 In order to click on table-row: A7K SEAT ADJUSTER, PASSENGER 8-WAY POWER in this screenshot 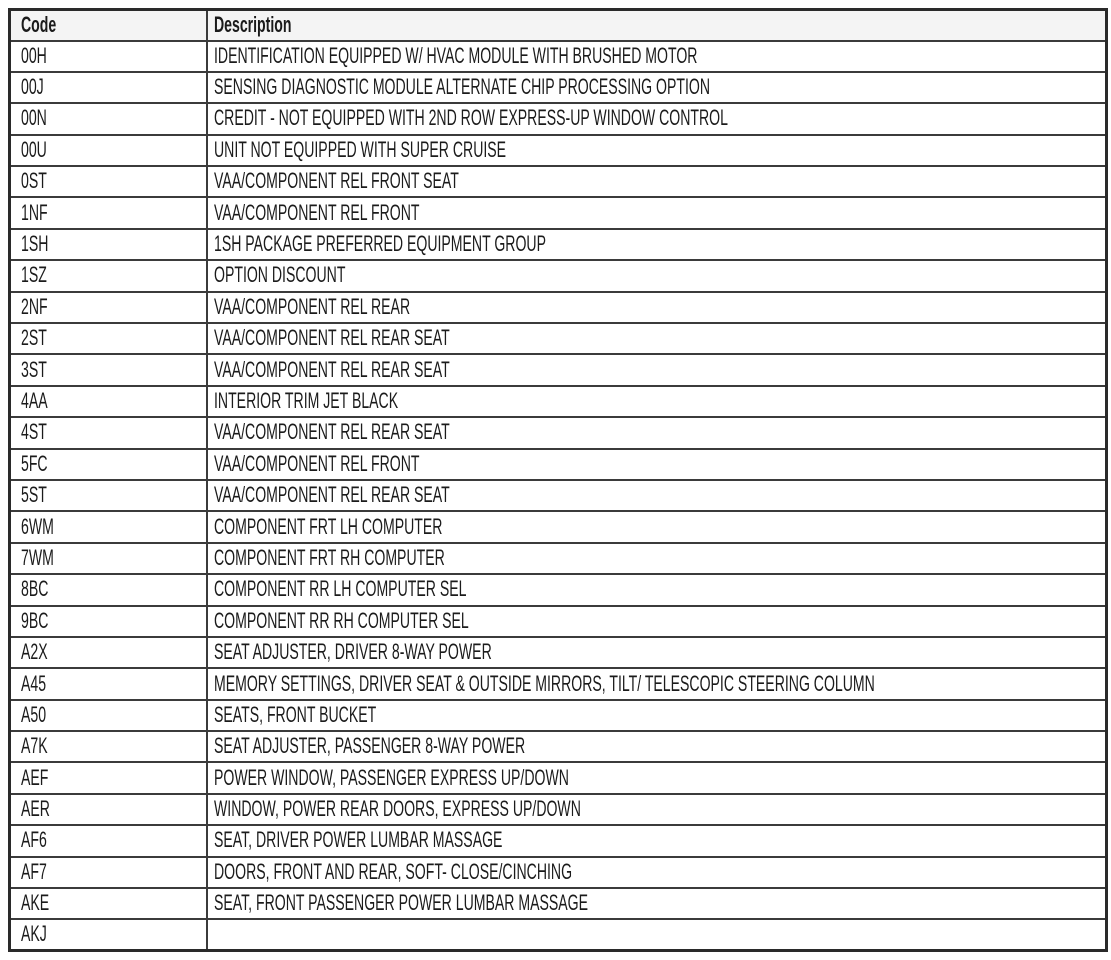, I will do `click(558, 747)`.